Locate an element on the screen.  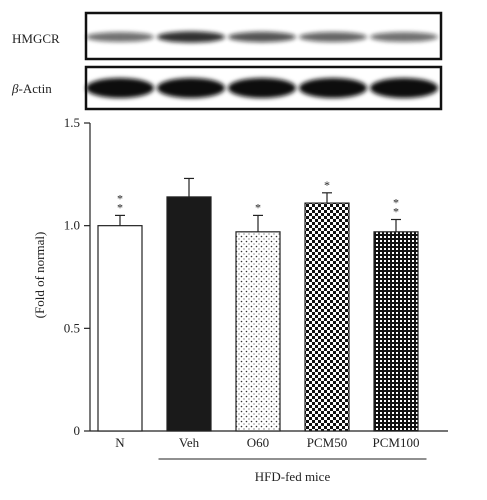
group-bracket: HFD-fed mice is located at coordinates (292, 471).